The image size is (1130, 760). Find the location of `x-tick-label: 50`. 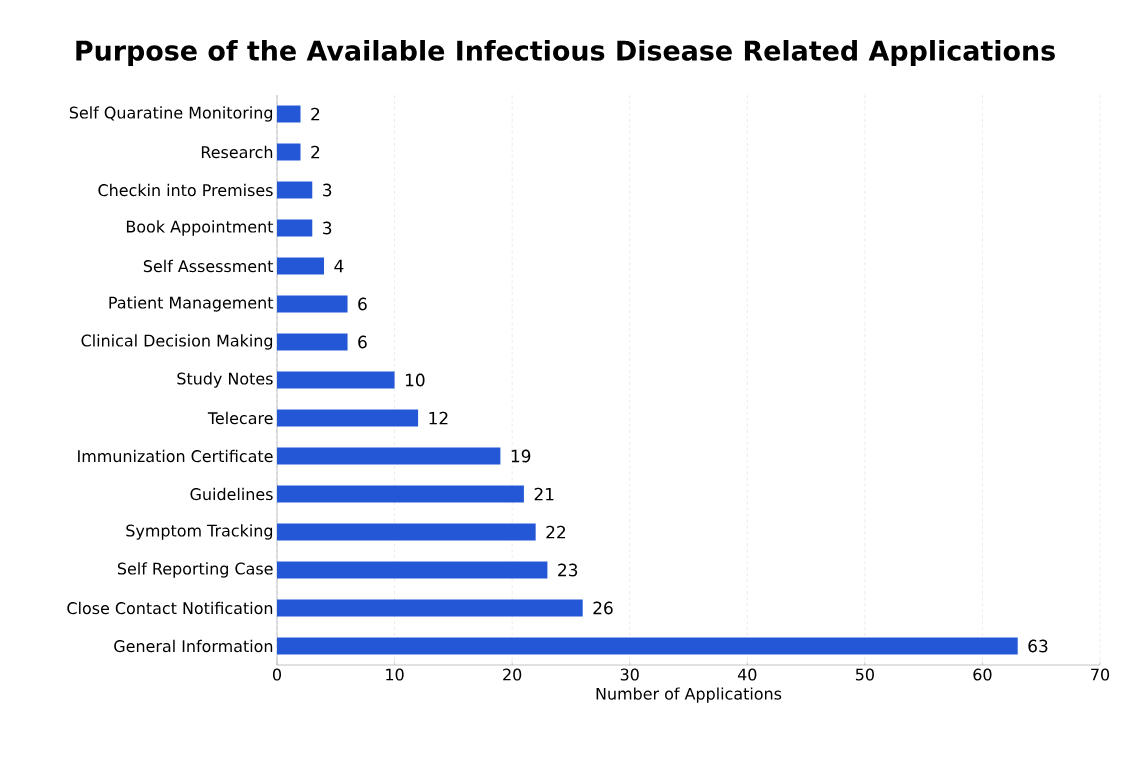

x-tick-label: 50 is located at coordinates (864, 674).